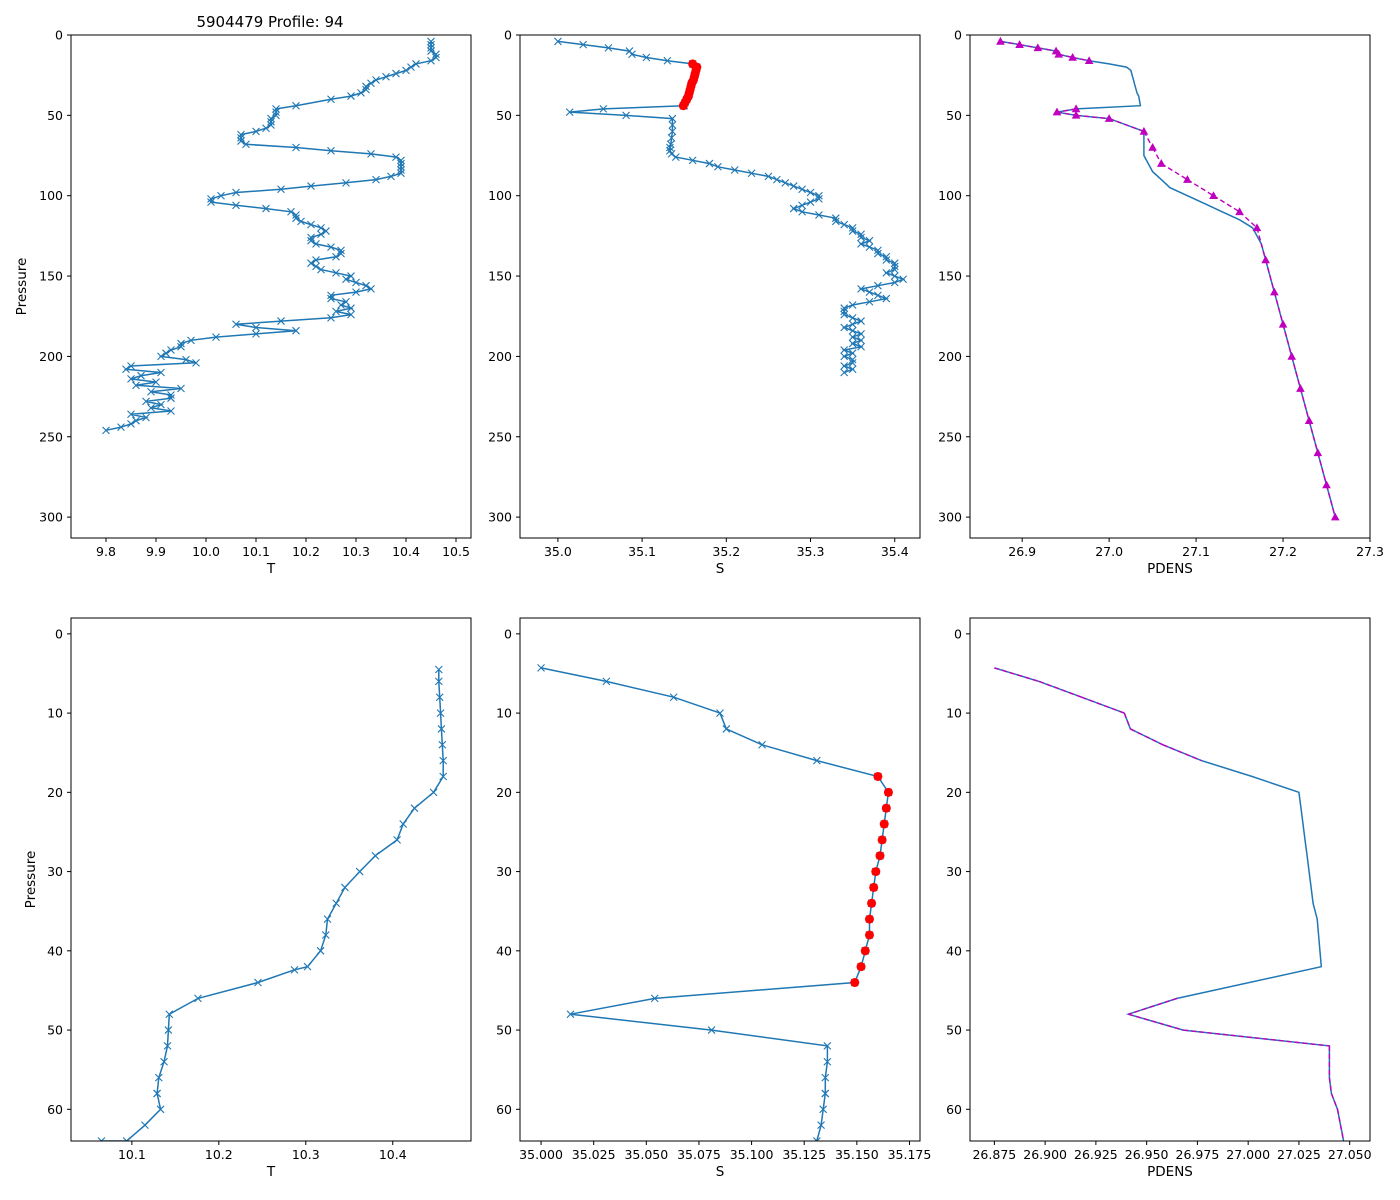 This screenshot has width=1400, height=1200. Describe the element at coordinates (646, 1154) in the screenshot. I see `x-tick-label: 35.050` at that location.